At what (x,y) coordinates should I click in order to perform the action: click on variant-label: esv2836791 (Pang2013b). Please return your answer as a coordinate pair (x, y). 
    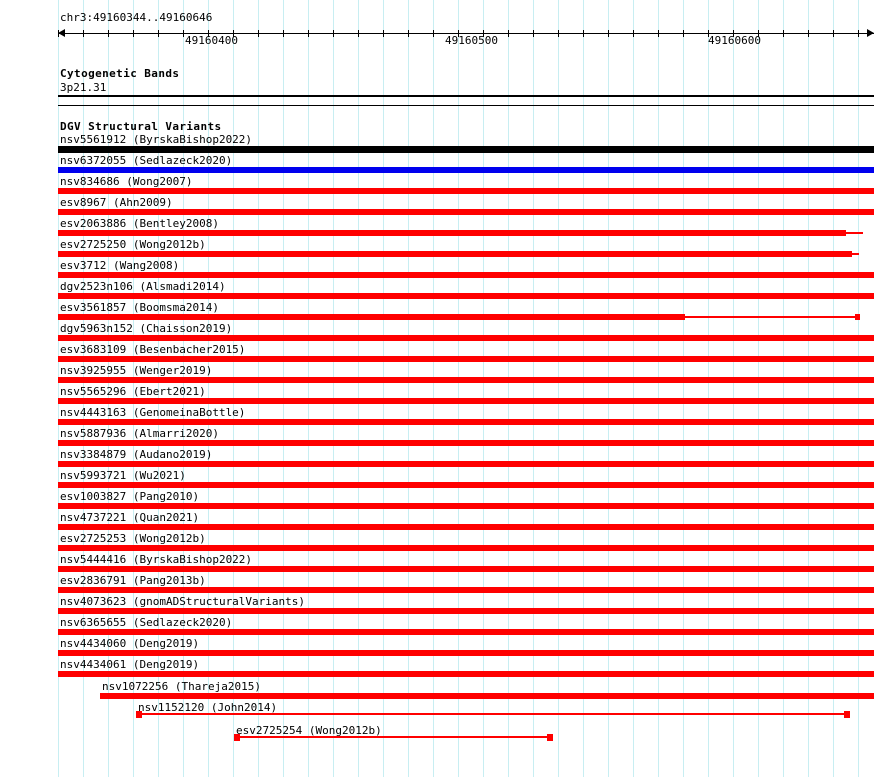
    Looking at the image, I should click on (133, 580).